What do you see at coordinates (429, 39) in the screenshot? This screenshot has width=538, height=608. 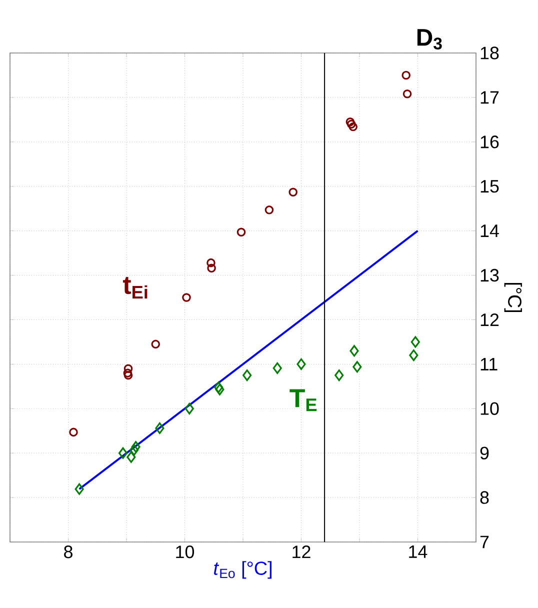 I see `chart-title: D$_{3}$` at bounding box center [429, 39].